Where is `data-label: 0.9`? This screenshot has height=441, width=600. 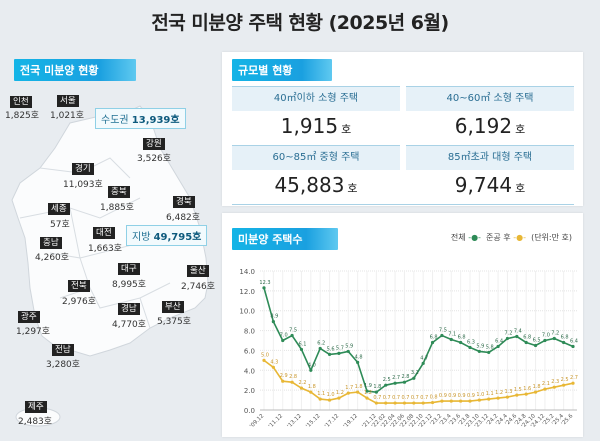
data-label: 0.9 is located at coordinates (462, 396).